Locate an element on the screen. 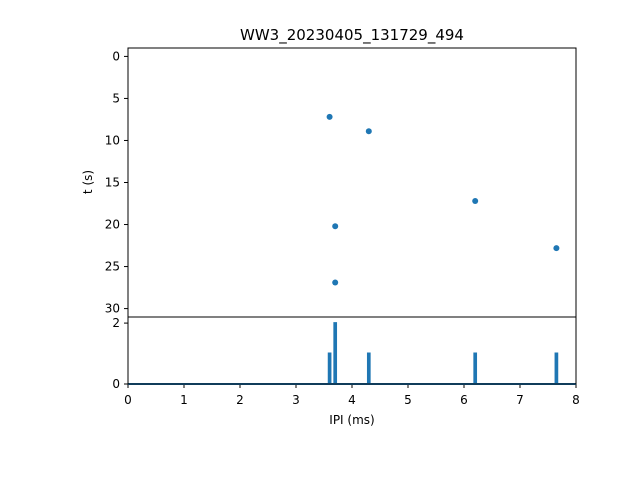 This screenshot has width=640, height=480. x-tick-label: 6 is located at coordinates (464, 400).